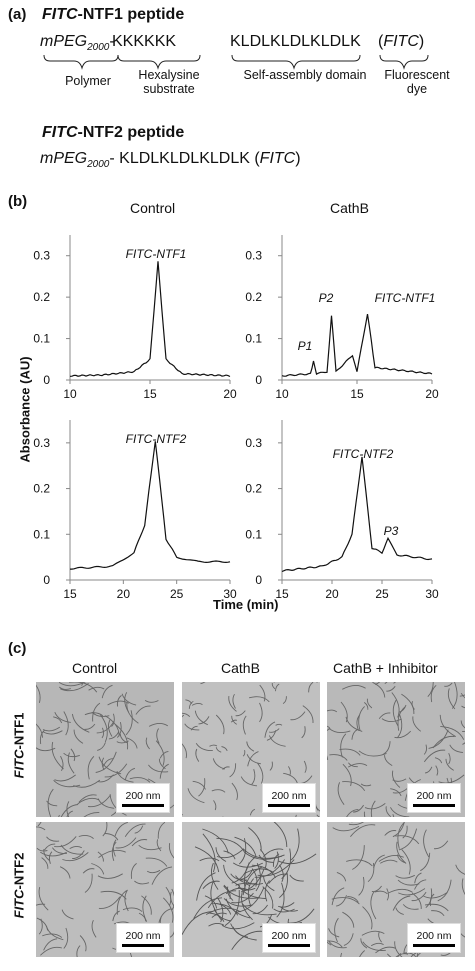  I want to click on tem-image-ntf2-cathb: 200 nm, so click(251, 889).